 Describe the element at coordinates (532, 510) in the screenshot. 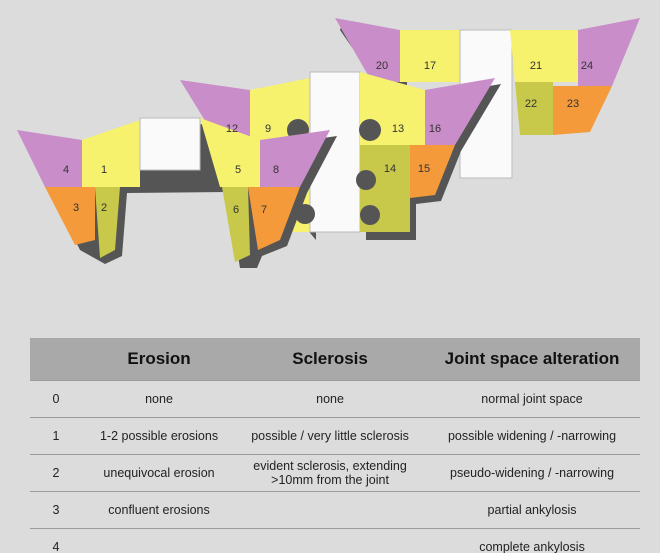

I see `table-cell: partial ankylosis` at that location.